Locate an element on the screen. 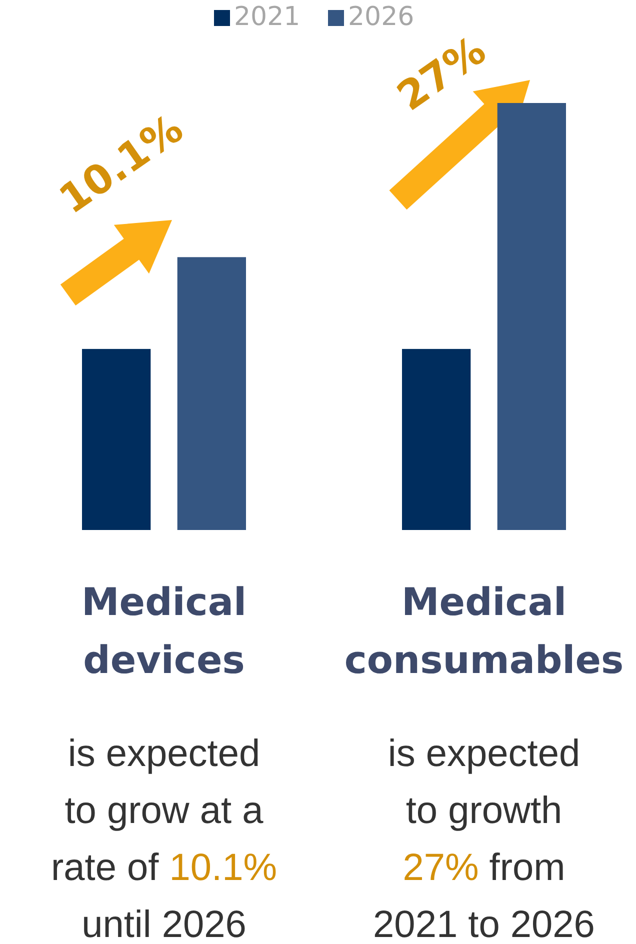 Image resolution: width=636 pixels, height=944 pixels. legend-label: 2021 is located at coordinates (267, 17).